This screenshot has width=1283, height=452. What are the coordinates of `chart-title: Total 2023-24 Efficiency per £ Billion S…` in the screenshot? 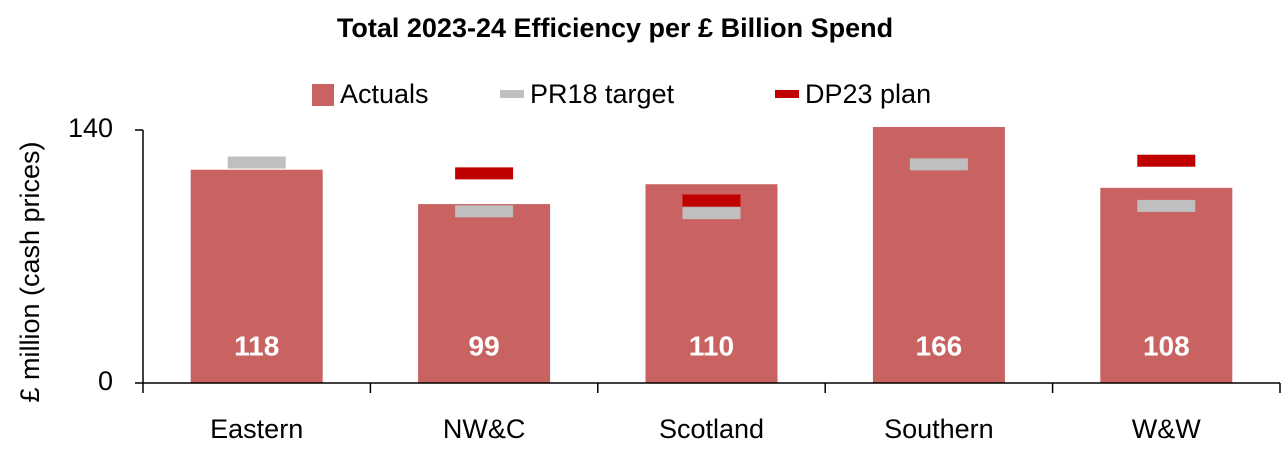 It's located at (615, 28).